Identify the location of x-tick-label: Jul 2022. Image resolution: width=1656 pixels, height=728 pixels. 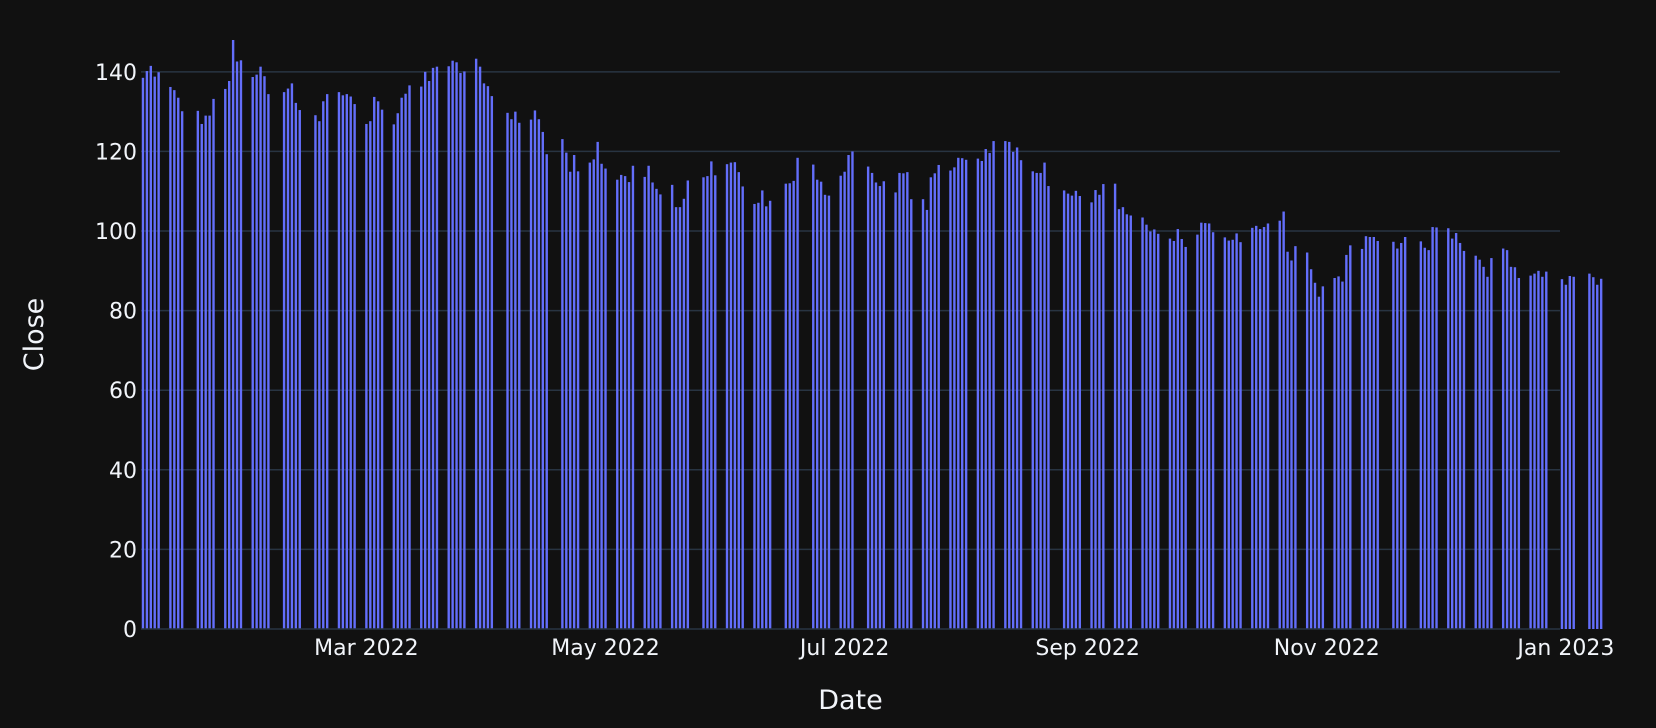
(844, 648).